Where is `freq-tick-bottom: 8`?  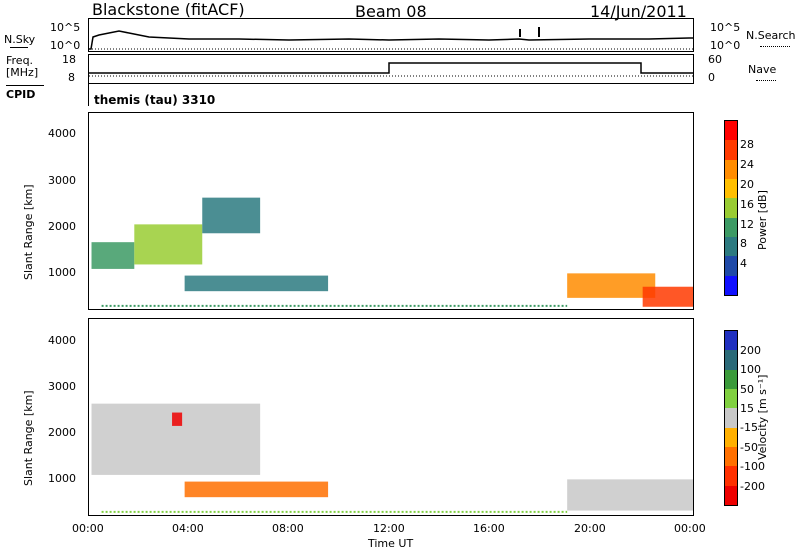
freq-tick-bottom: 8 is located at coordinates (71, 77).